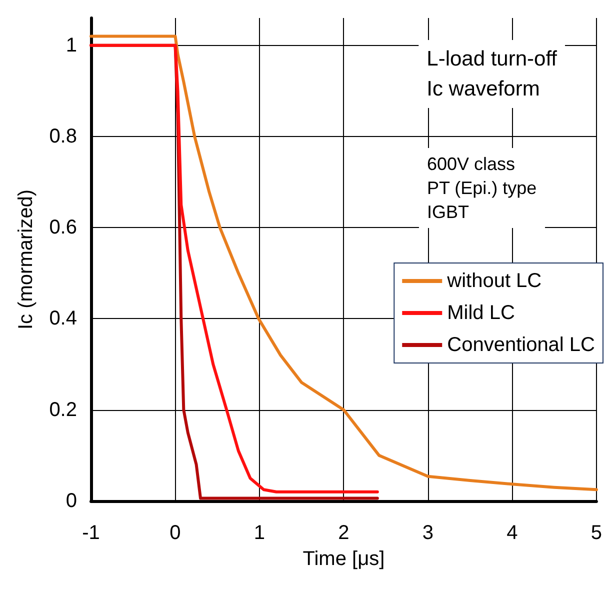  Describe the element at coordinates (494, 281) in the screenshot. I see `legend-label: without LC` at that location.